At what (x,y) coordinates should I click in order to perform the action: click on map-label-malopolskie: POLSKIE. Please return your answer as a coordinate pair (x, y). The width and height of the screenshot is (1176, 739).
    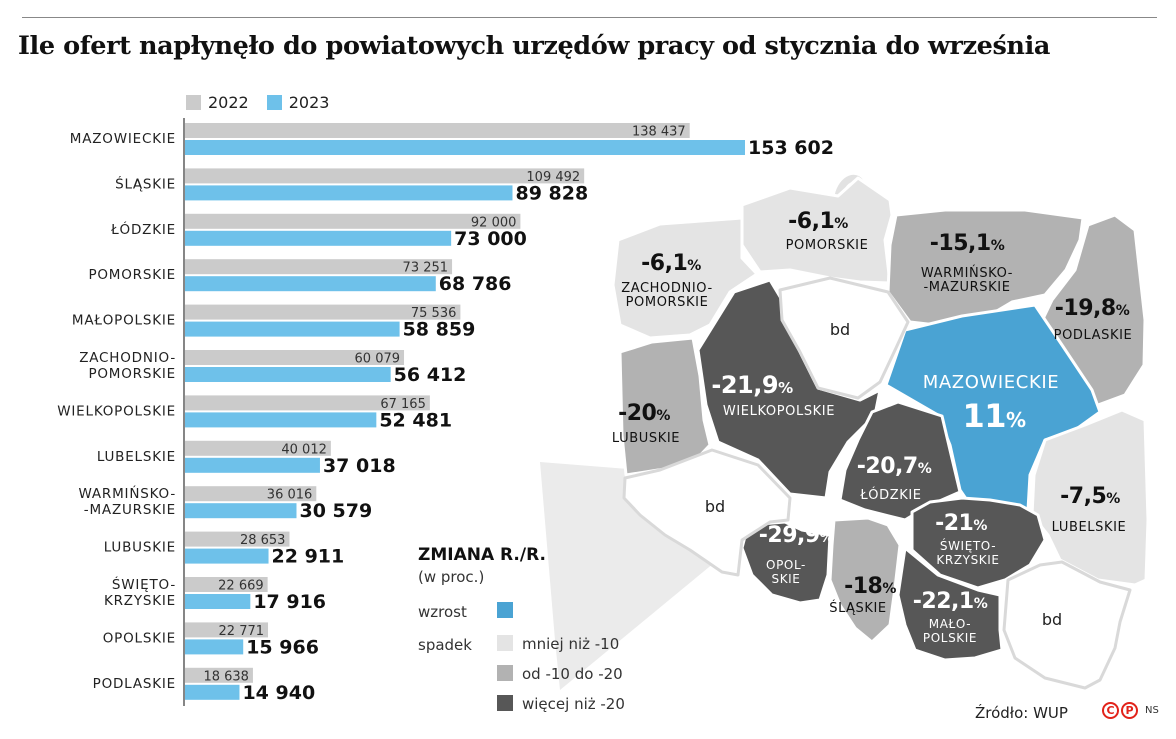
    Looking at the image, I should click on (950, 638).